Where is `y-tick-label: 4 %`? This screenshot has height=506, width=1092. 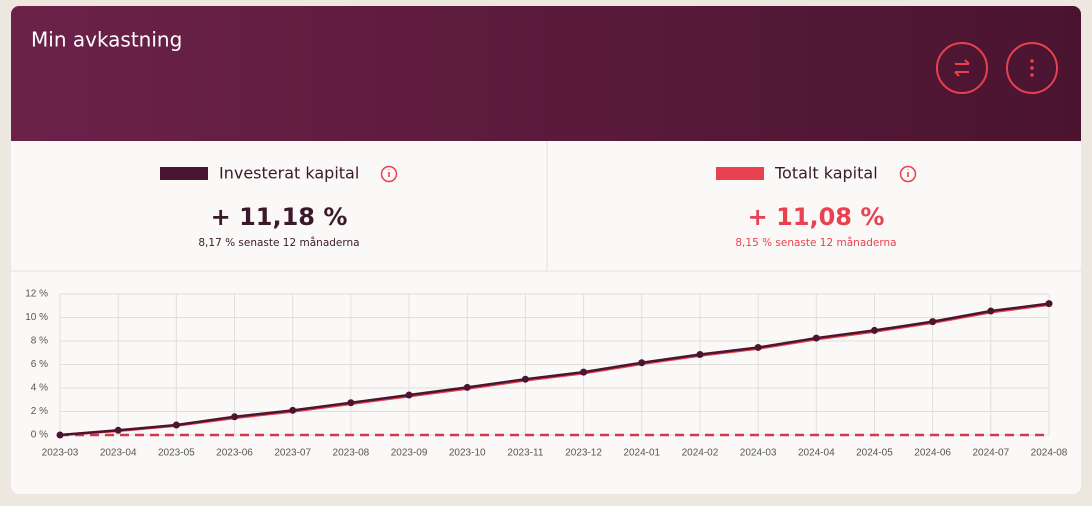
y-tick-label: 4 % is located at coordinates (39, 388).